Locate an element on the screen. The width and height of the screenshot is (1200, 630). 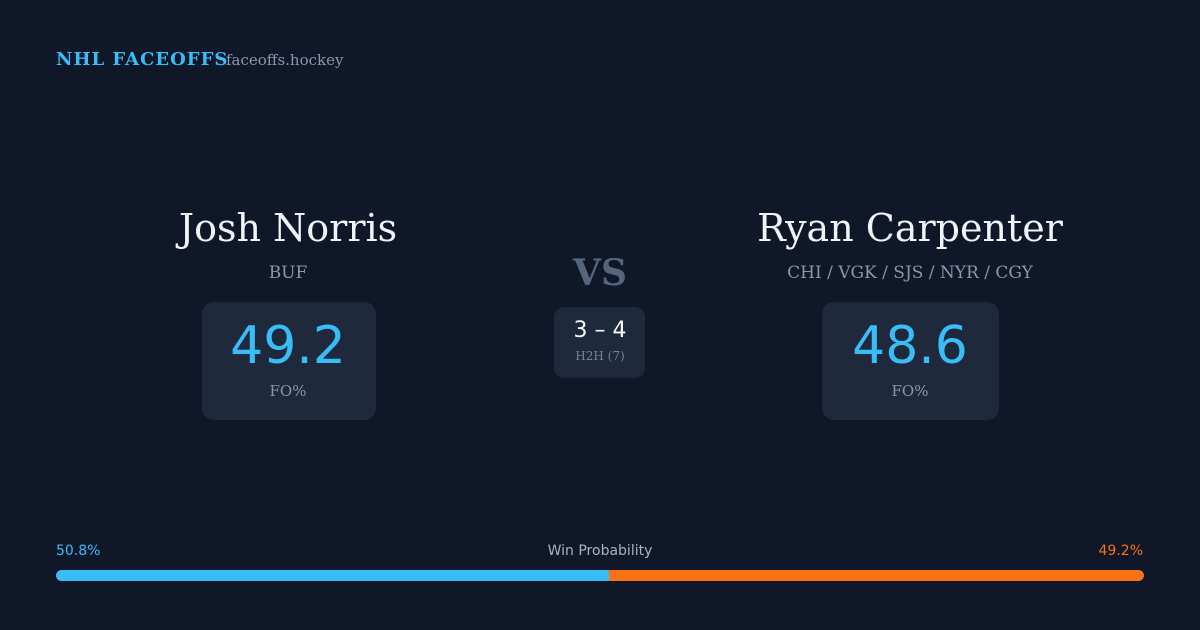
player-name: Ryan Carpenter is located at coordinates (910, 228).